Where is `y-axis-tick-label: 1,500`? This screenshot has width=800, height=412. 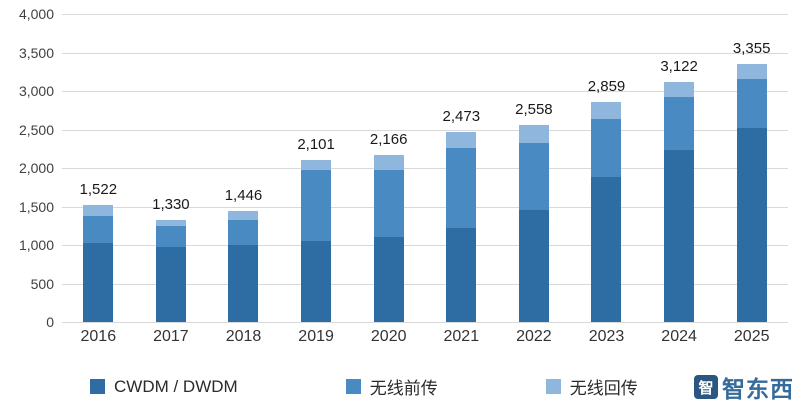 y-axis-tick-label: 1,500 is located at coordinates (36, 206).